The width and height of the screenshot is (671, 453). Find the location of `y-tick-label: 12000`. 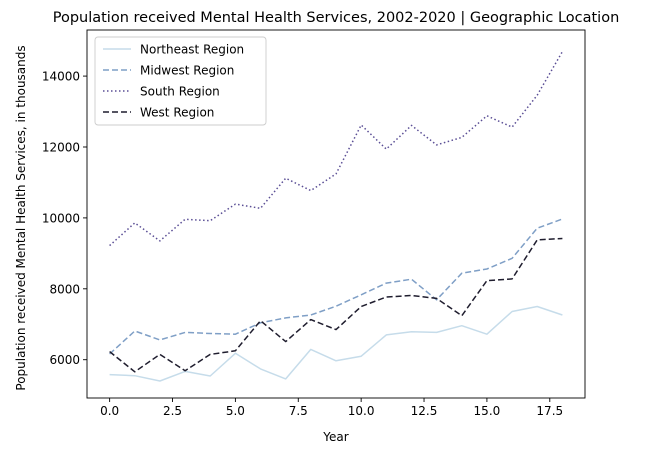

y-tick-label: 12000 is located at coordinates (61, 147).